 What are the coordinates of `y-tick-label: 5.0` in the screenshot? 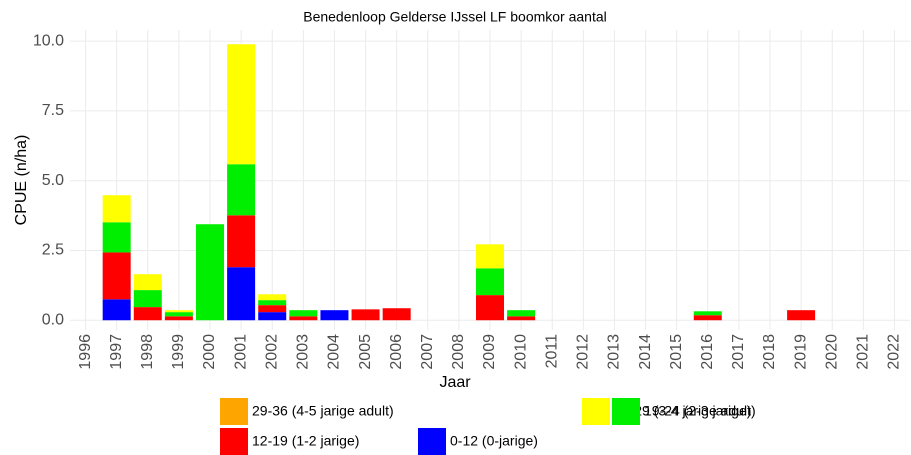 It's located at (53, 180).